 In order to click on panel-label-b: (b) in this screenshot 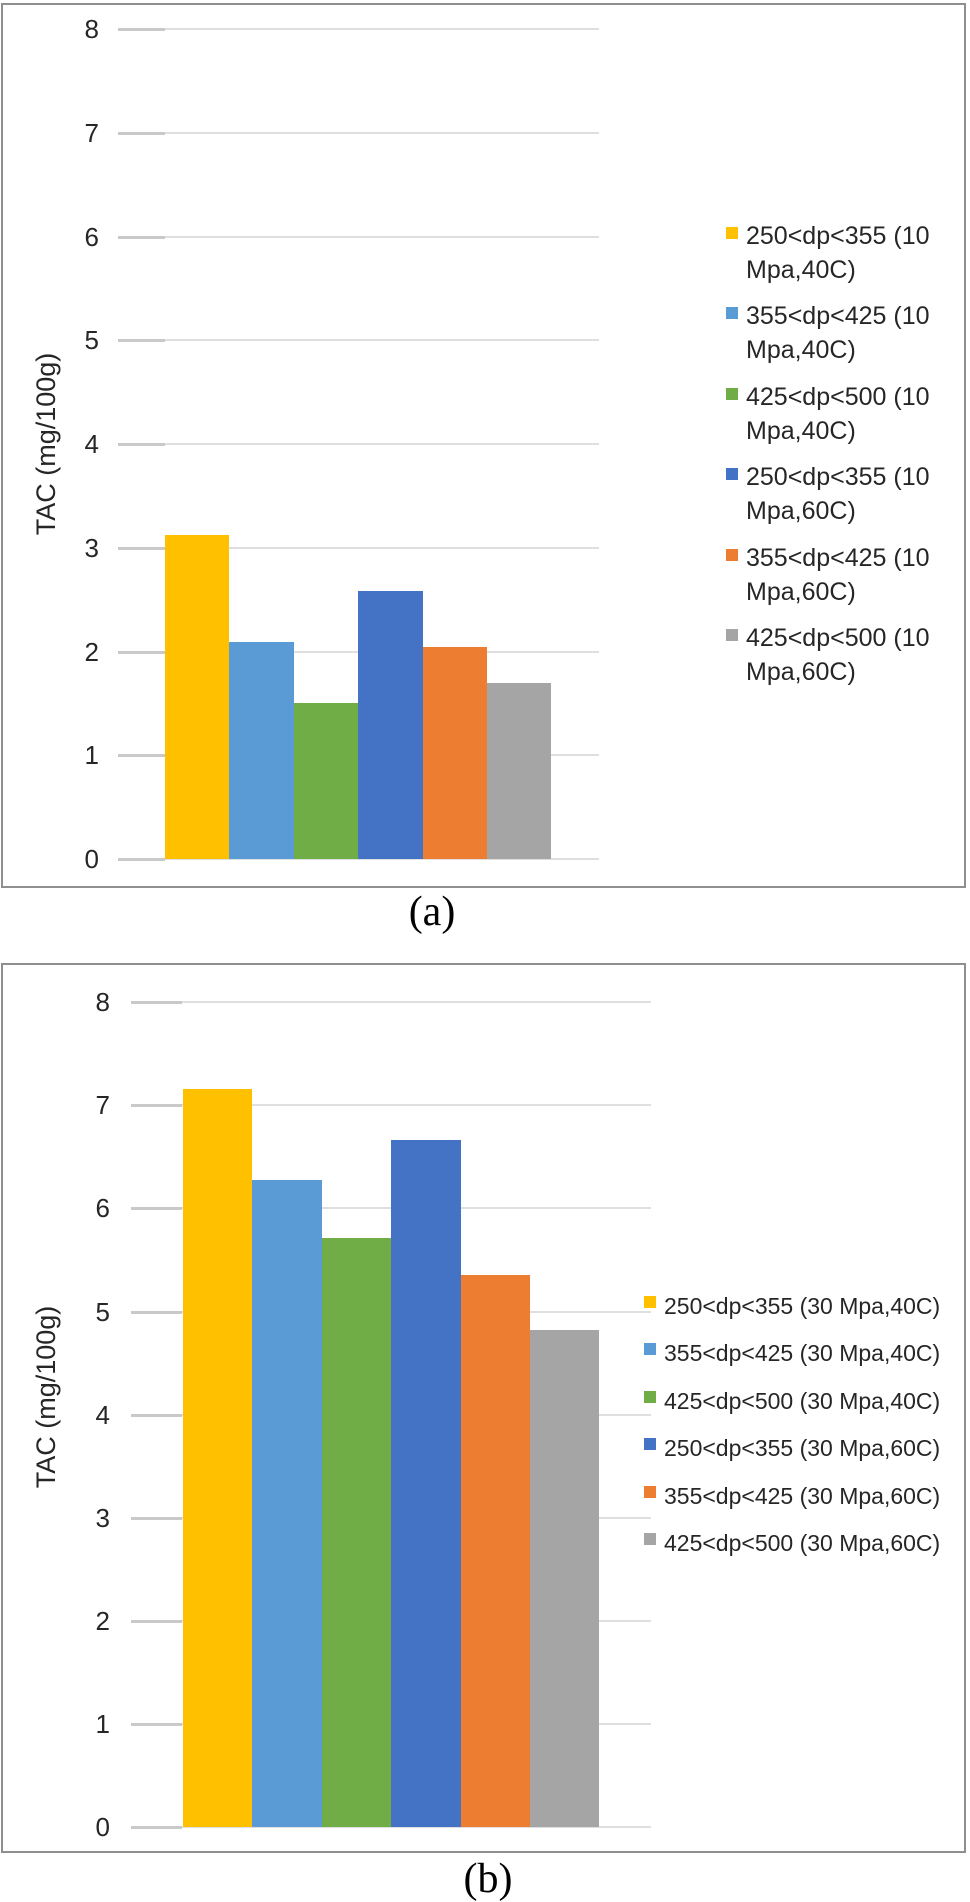, I will do `click(488, 1879)`.